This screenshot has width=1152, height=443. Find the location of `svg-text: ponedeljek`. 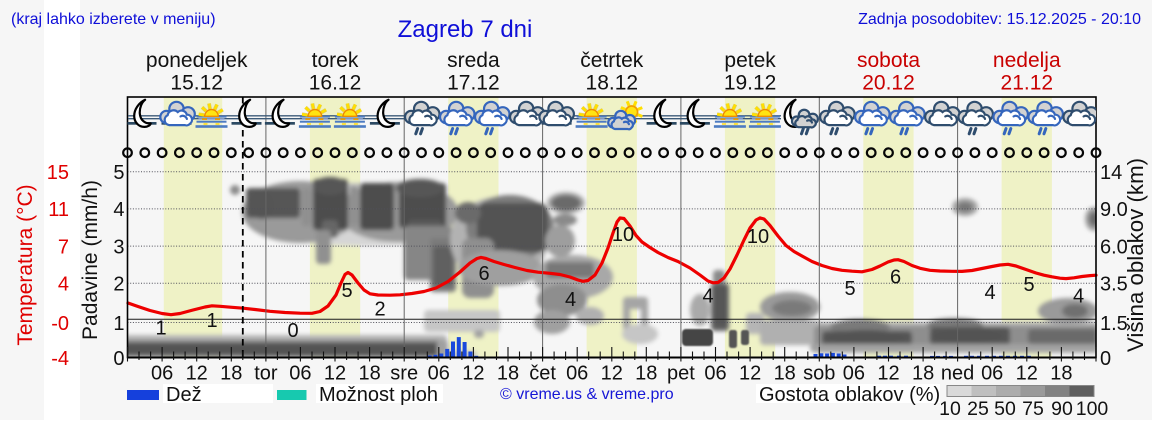

svg-text: ponedeljek is located at coordinates (197, 60).